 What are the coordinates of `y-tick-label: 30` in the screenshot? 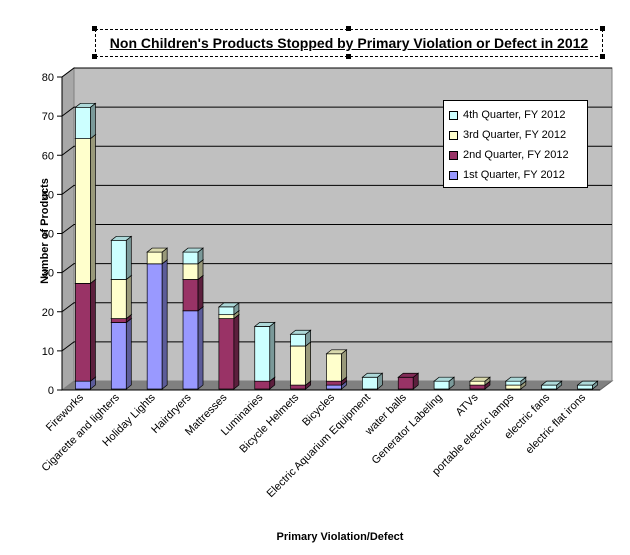 It's located at (48, 274).